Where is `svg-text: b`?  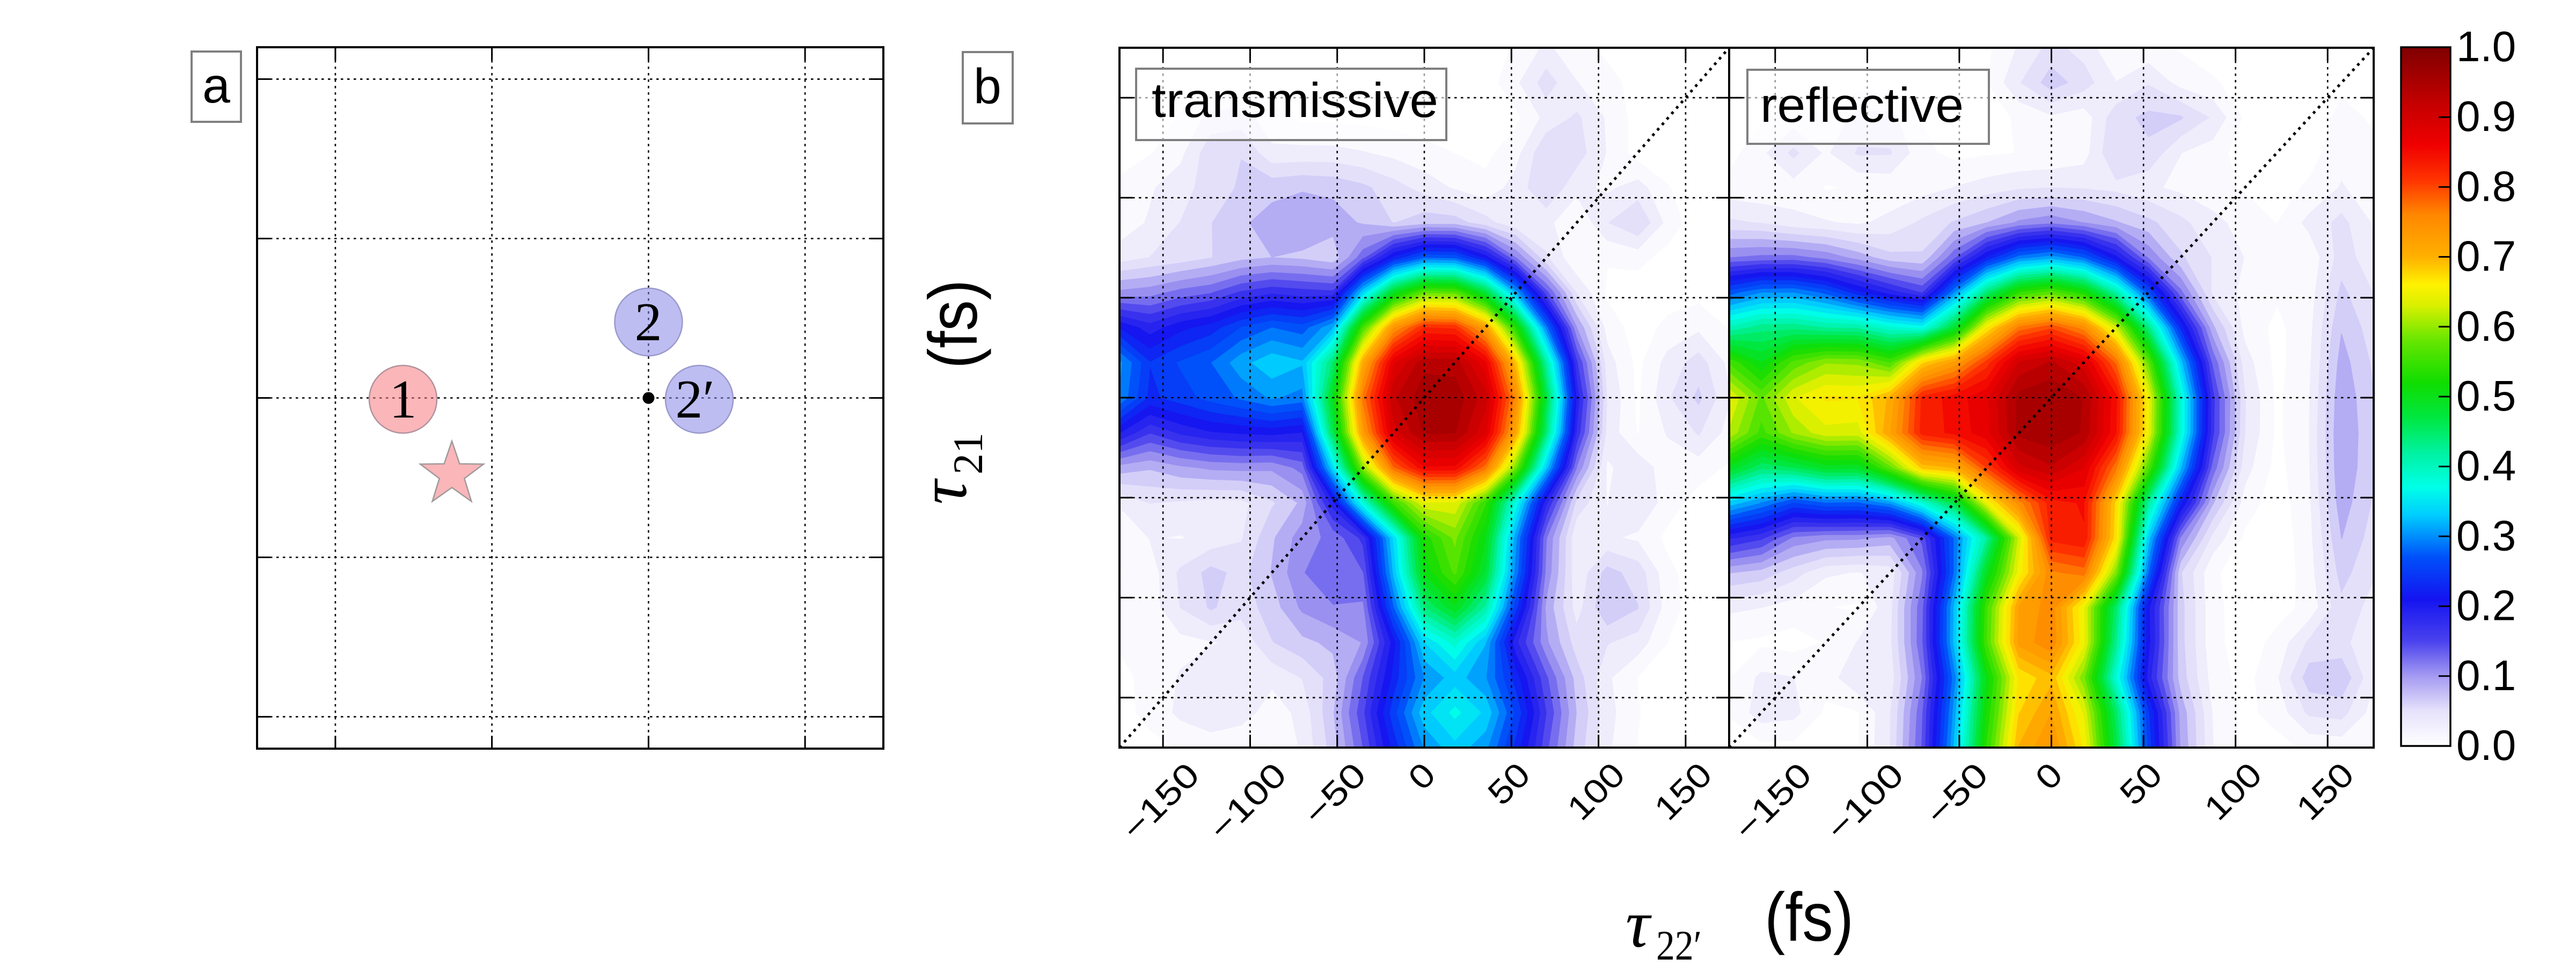
svg-text: b is located at coordinates (987, 86).